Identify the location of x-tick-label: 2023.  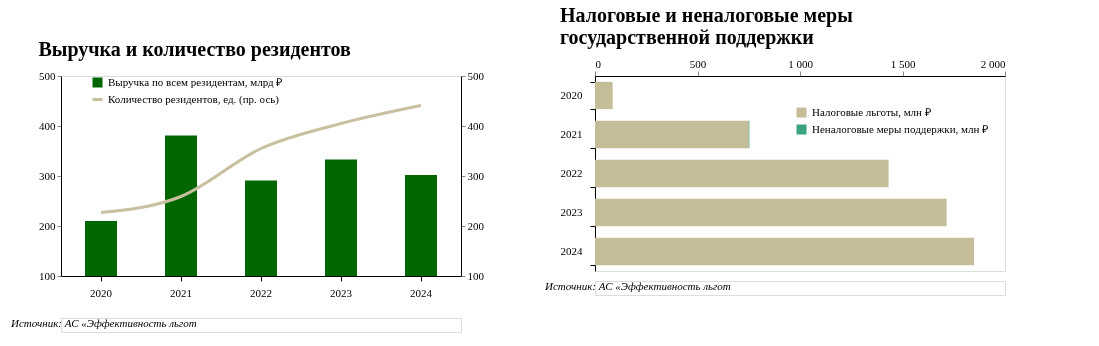
(341, 292).